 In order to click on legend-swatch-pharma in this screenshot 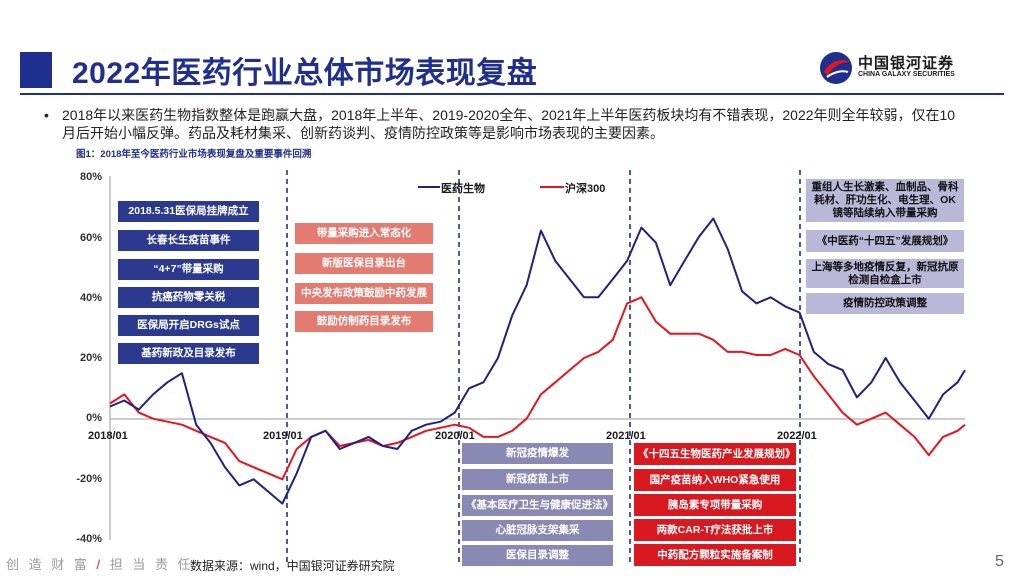, I will do `click(429, 187)`.